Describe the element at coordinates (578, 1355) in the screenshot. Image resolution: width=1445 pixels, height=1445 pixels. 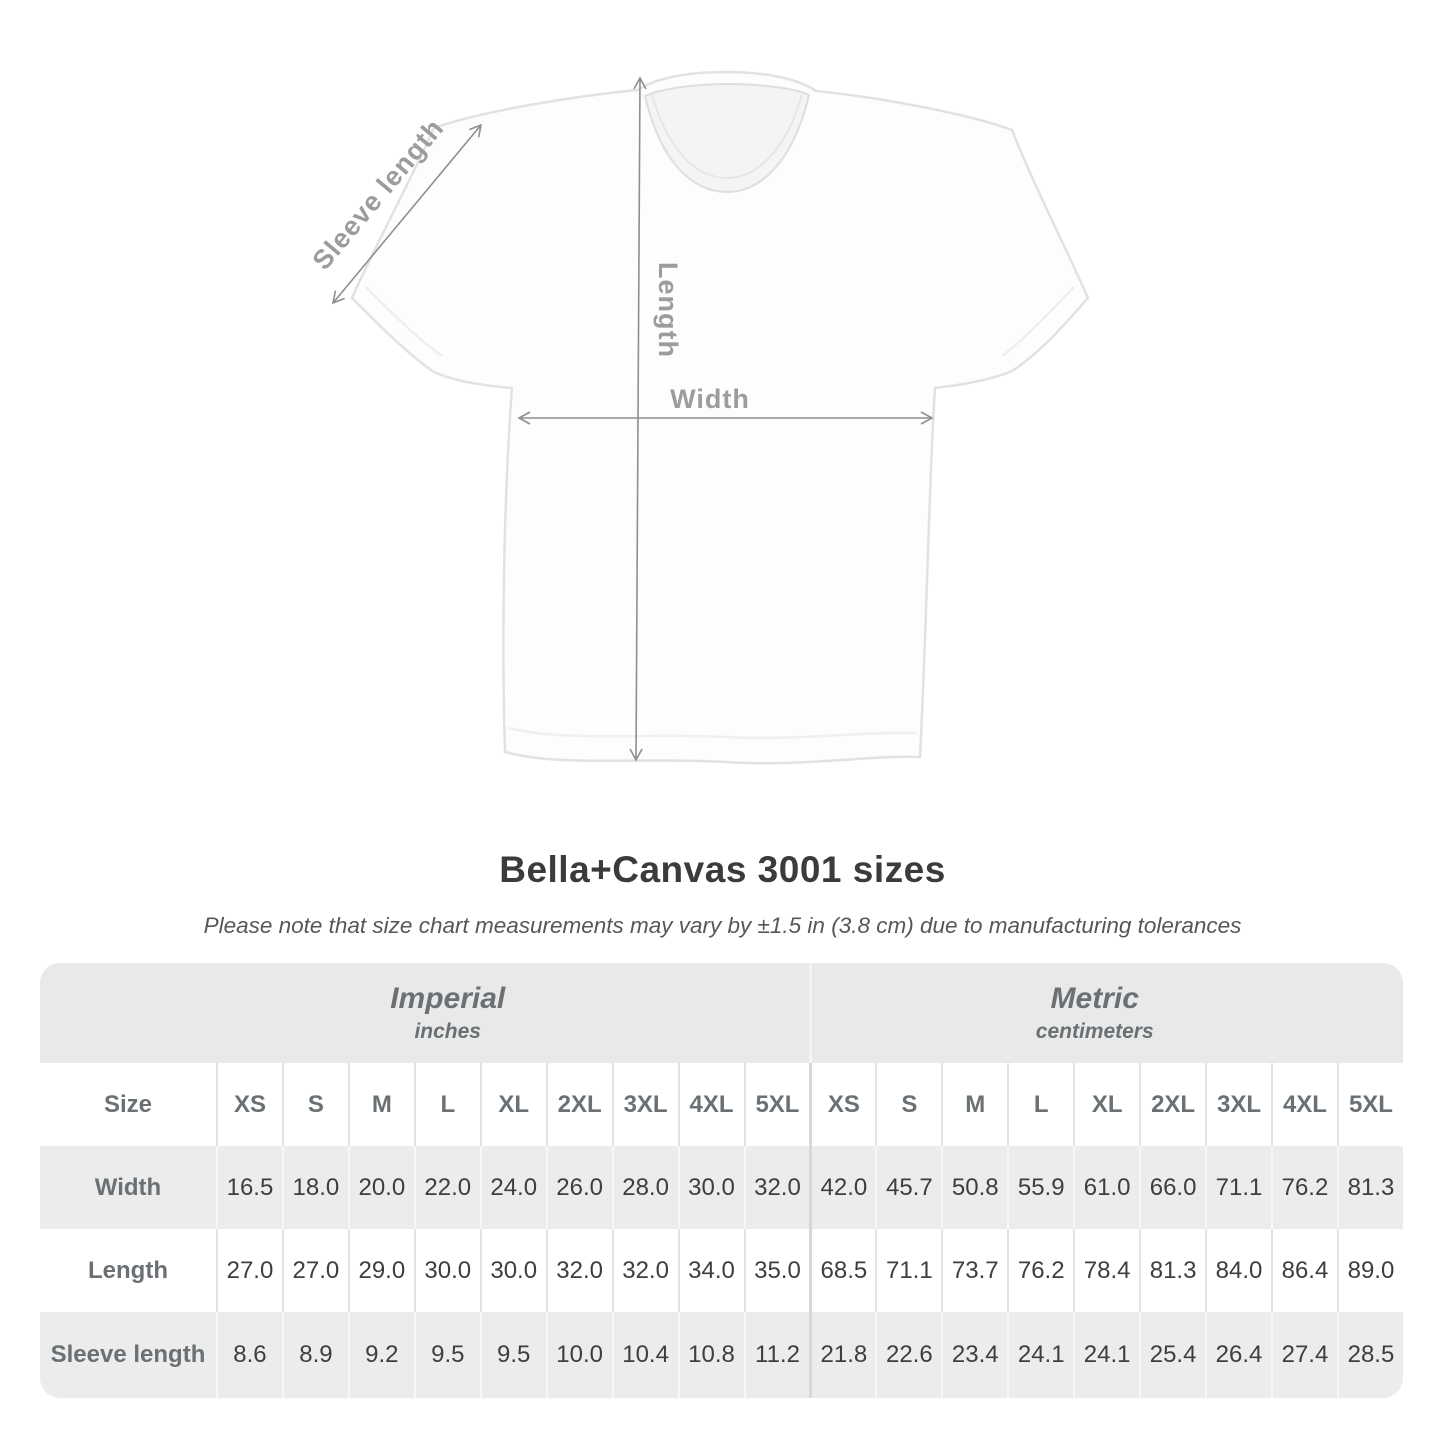
I see `value-cell: 10.0` at that location.